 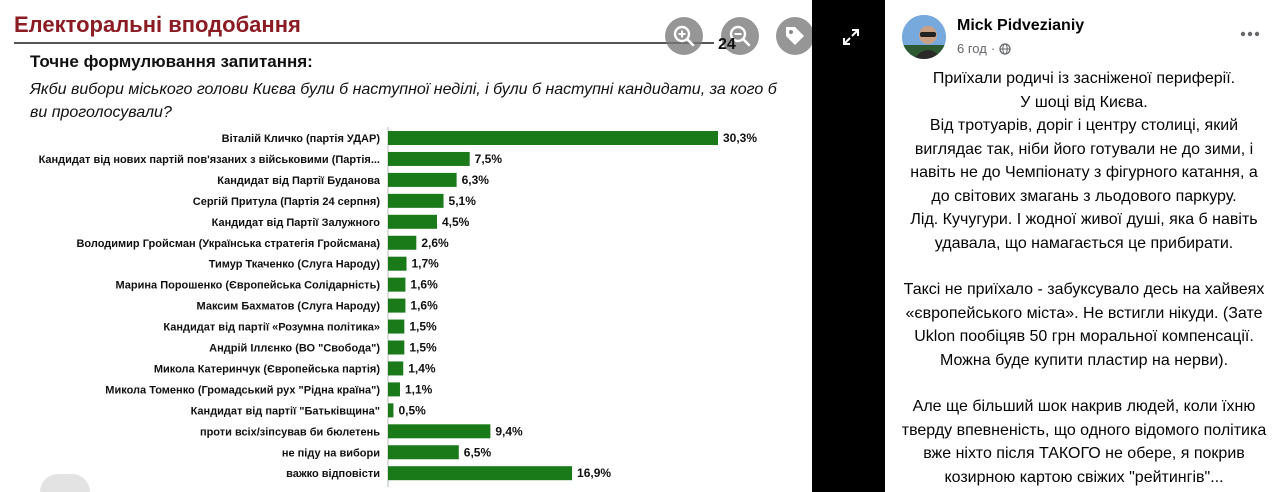 What do you see at coordinates (456, 222) in the screenshot?
I see `value-label: 4,5%` at bounding box center [456, 222].